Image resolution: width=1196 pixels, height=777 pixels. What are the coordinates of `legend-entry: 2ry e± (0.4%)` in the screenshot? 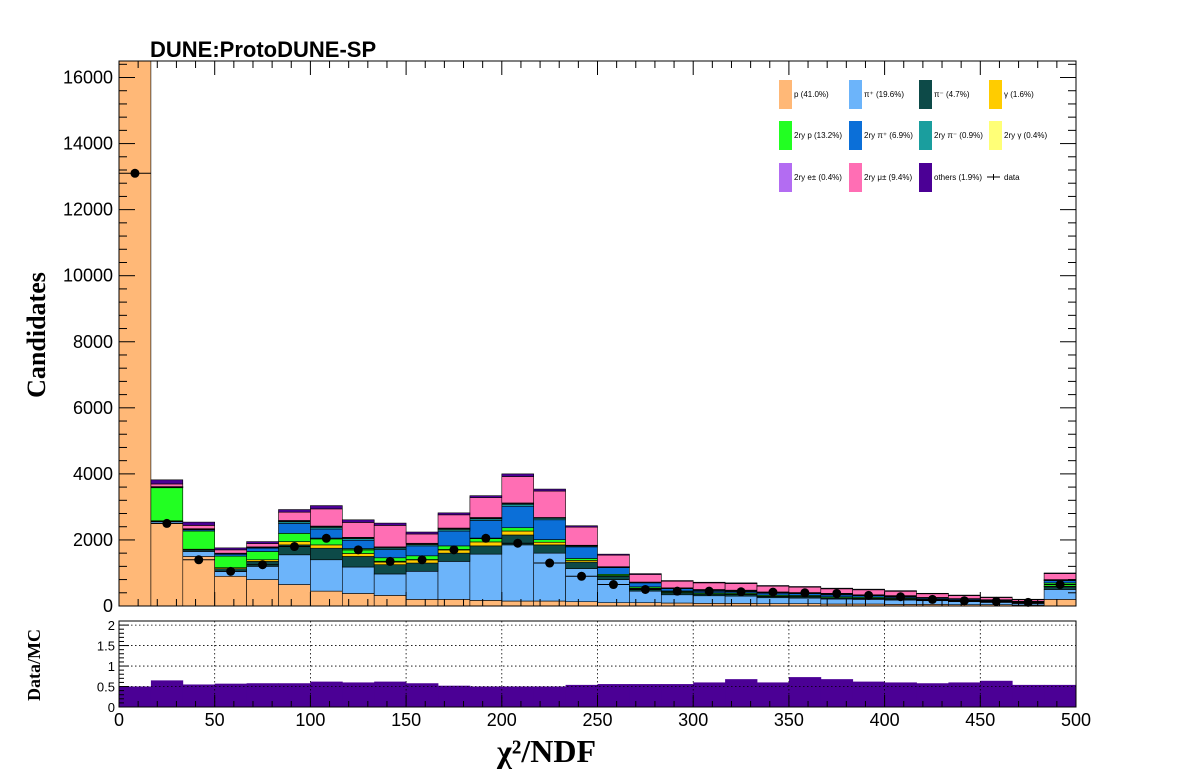 It's located at (810, 177).